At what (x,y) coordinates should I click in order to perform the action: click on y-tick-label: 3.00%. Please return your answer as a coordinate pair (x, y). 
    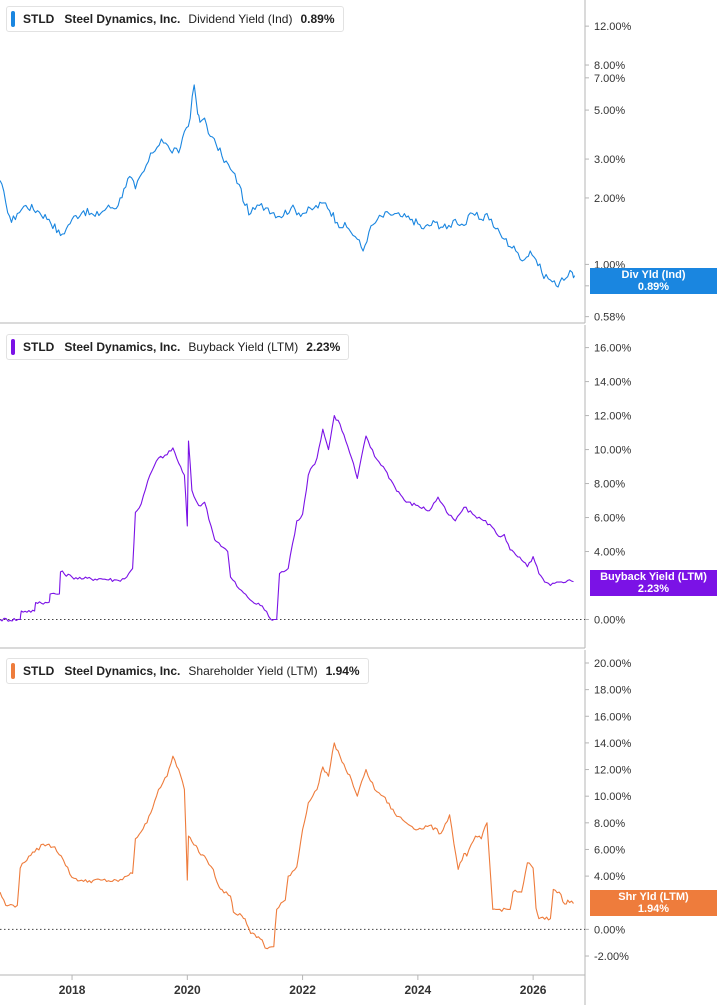
    Looking at the image, I should click on (609, 160).